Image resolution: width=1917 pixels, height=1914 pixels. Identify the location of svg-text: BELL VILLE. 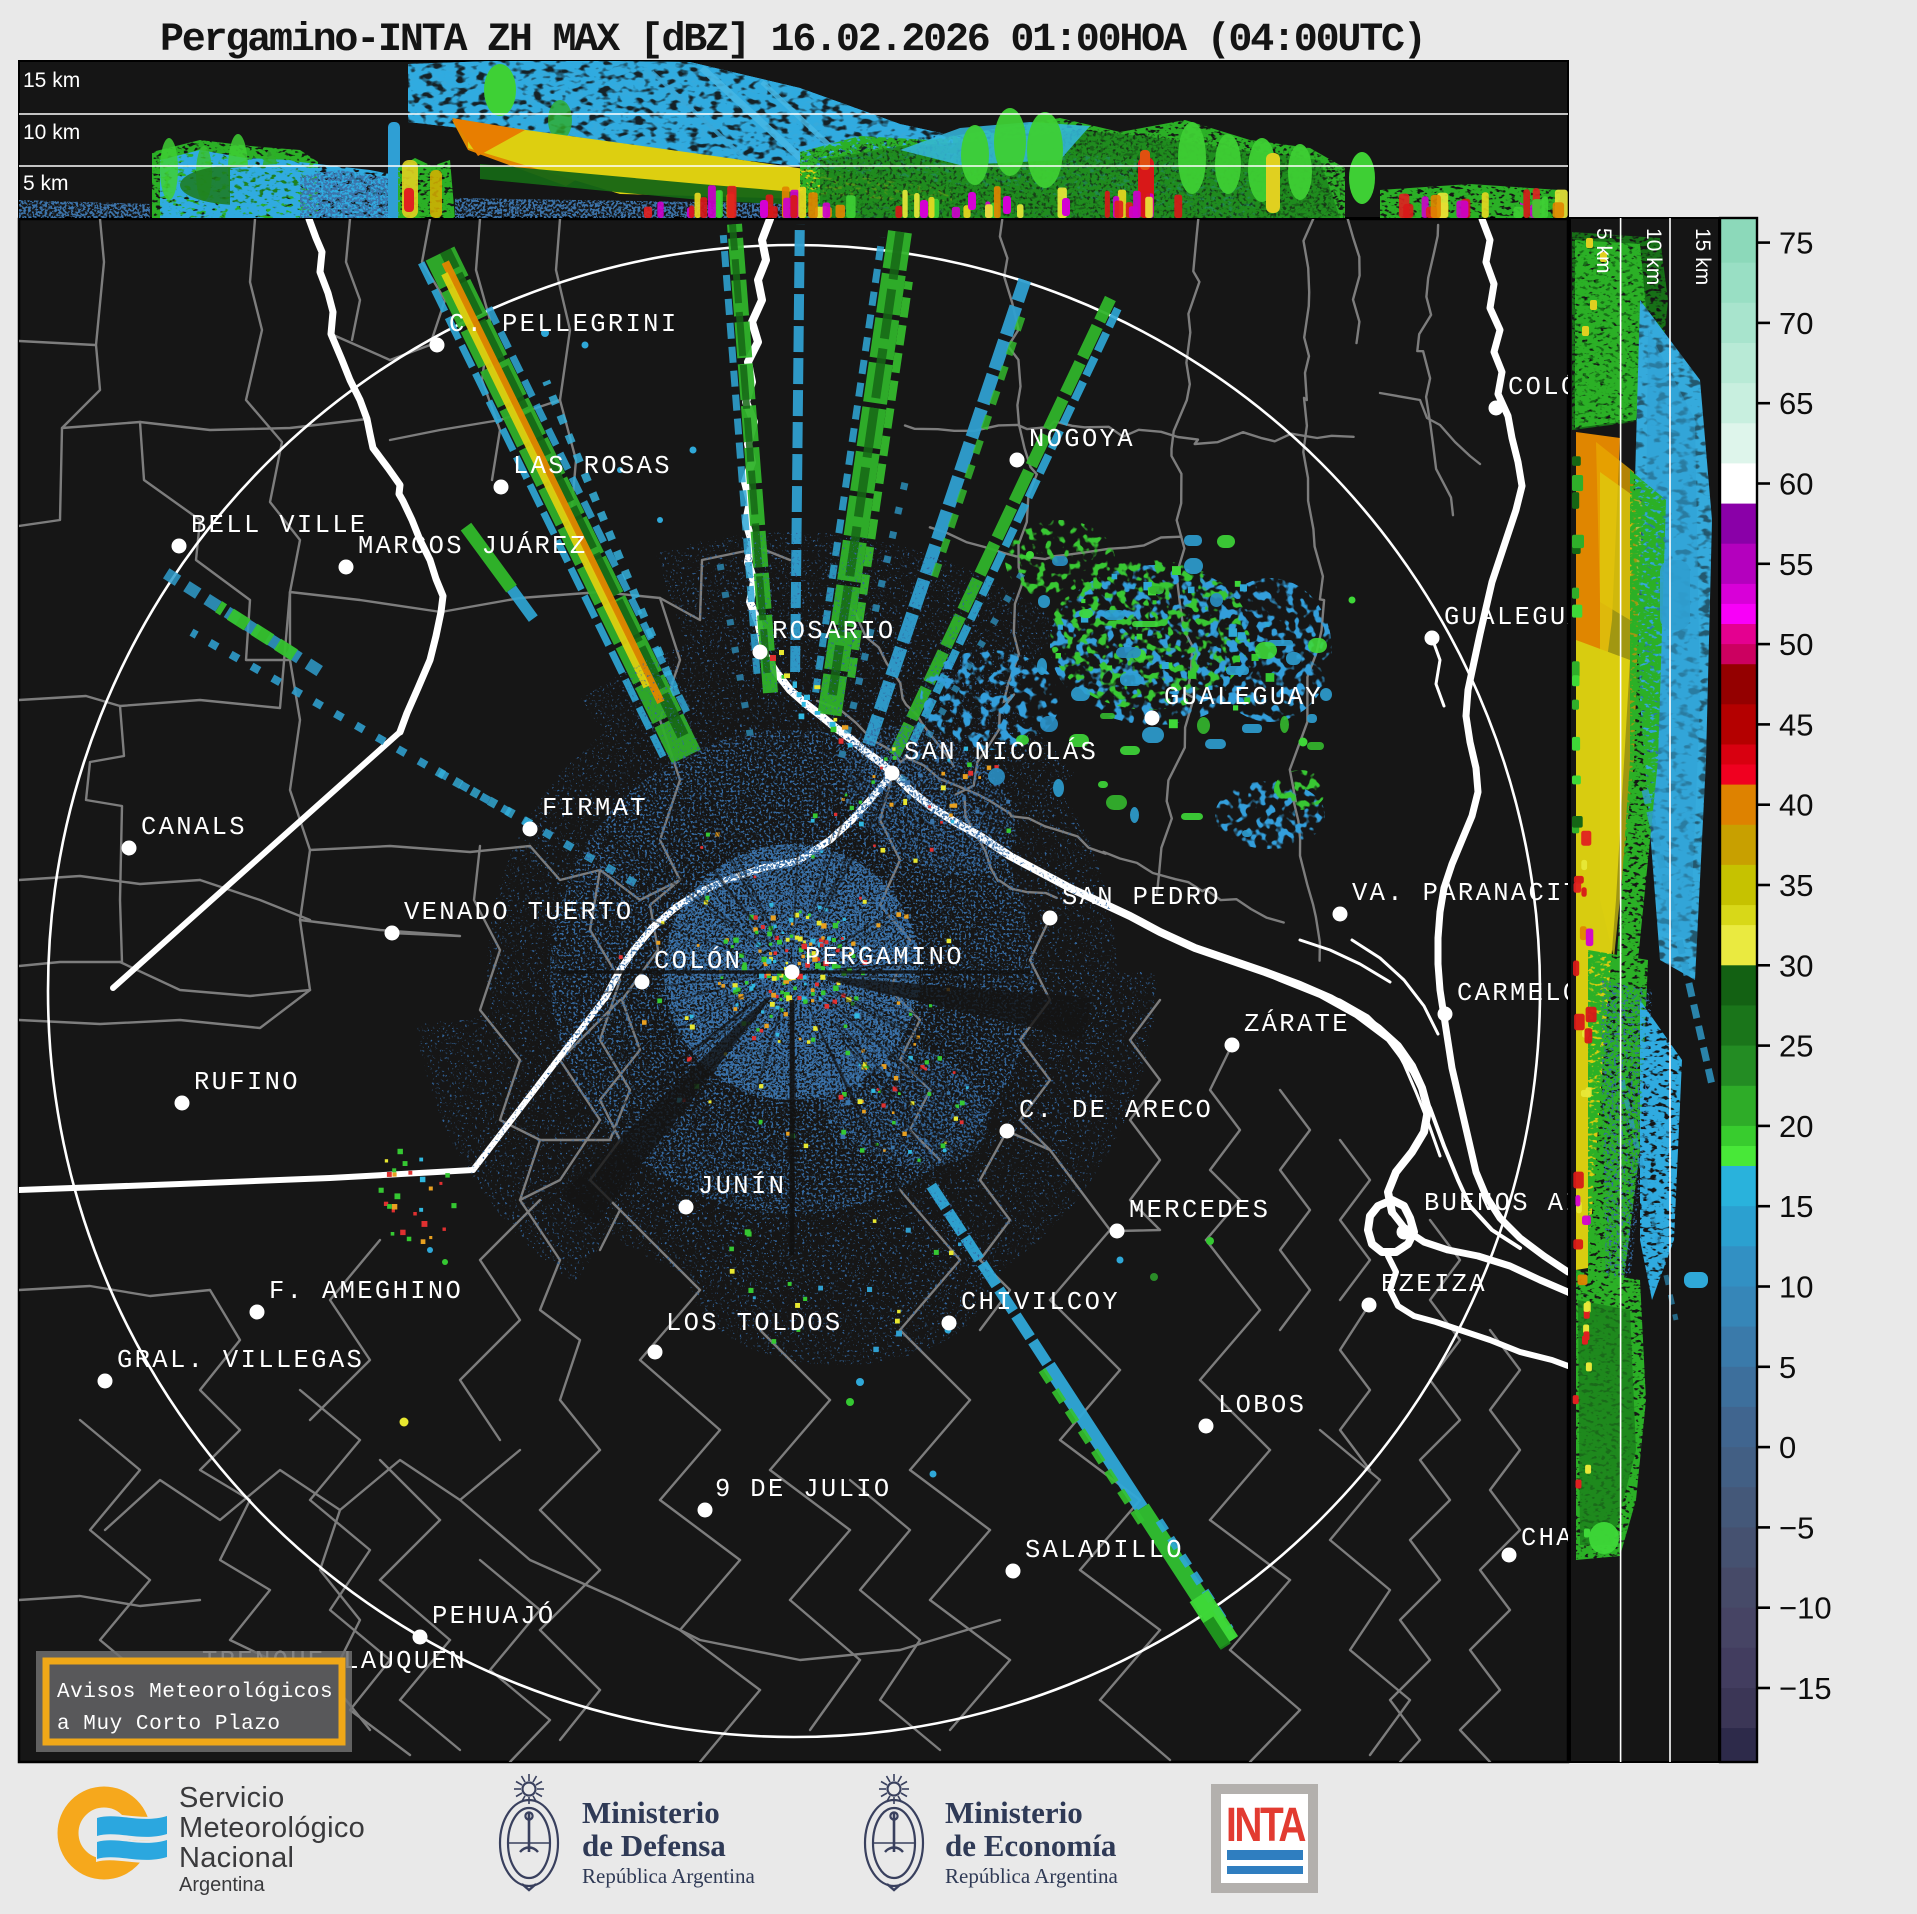
(279, 525).